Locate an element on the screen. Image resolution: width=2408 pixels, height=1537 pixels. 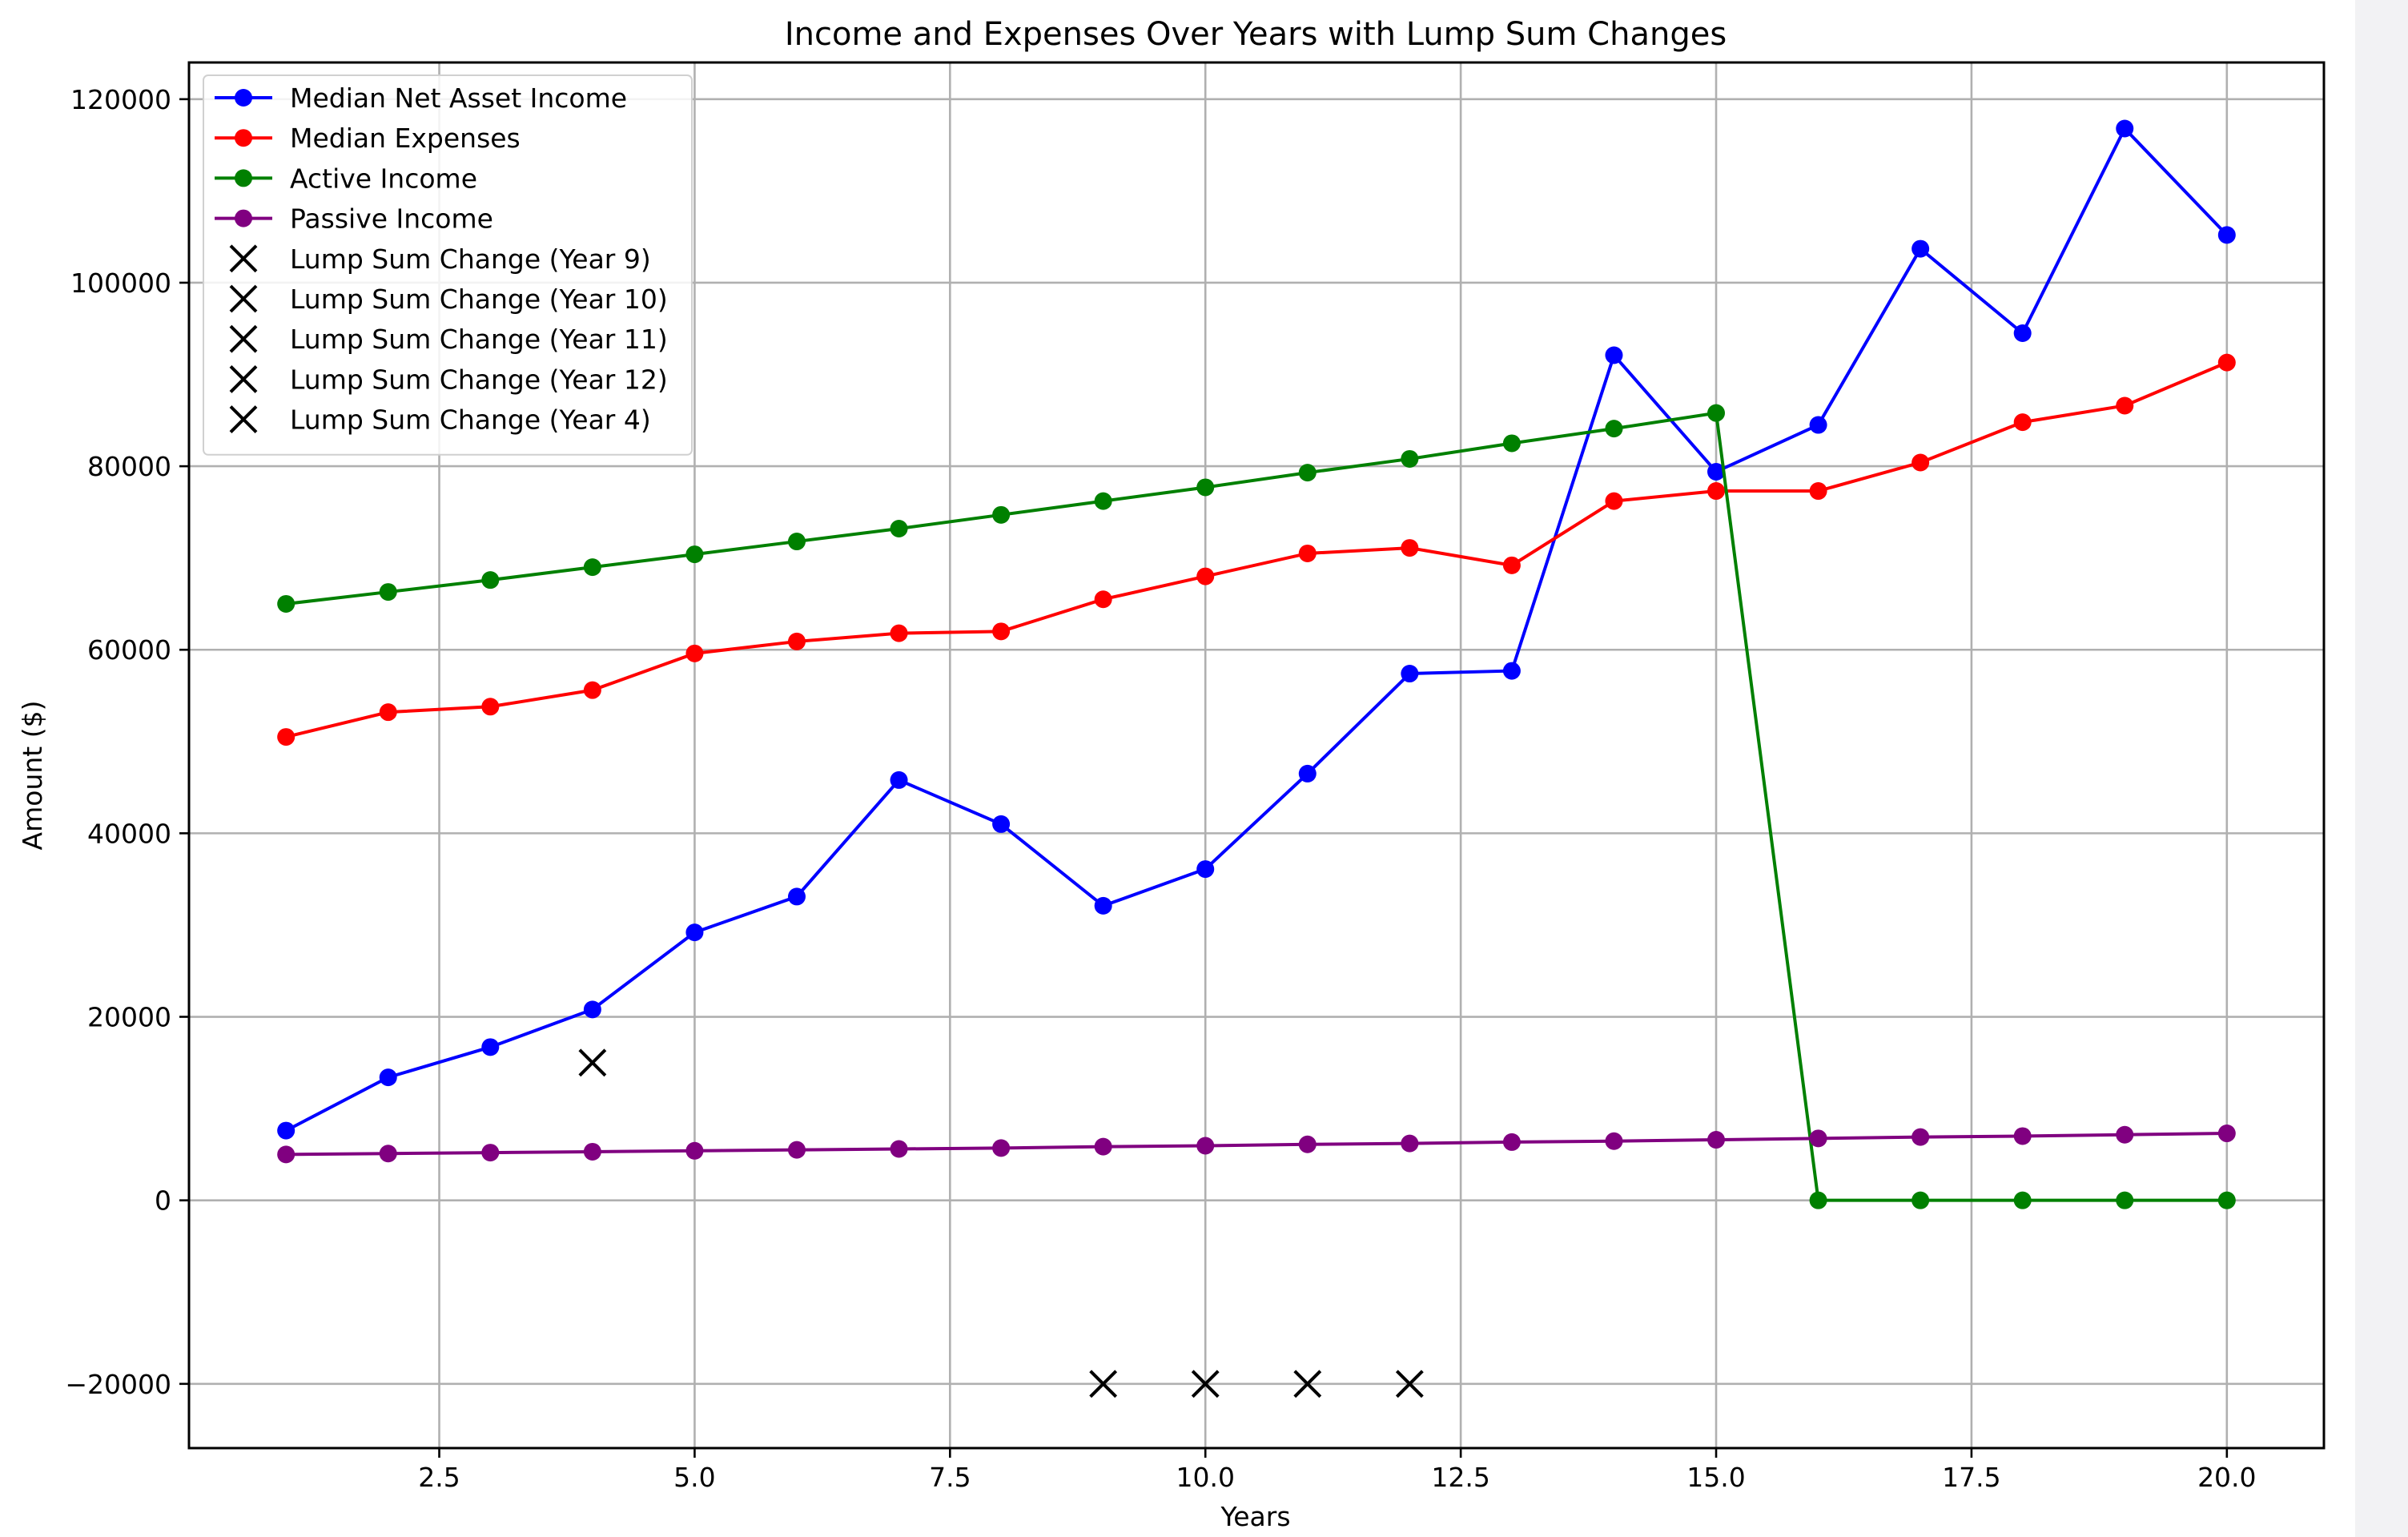
legend-entry: Lump Sum Change (Year 12) is located at coordinates (449, 380).